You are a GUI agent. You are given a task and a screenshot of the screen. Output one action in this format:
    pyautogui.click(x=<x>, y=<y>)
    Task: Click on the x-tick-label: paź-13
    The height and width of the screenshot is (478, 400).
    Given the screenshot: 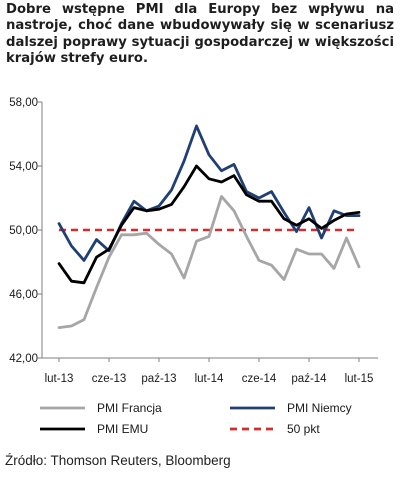 What is the action you would take?
    pyautogui.click(x=158, y=379)
    